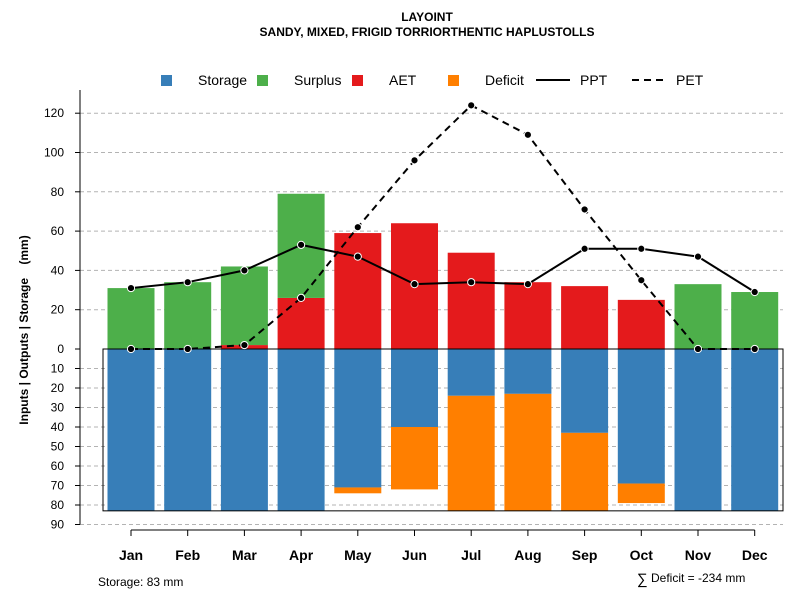 The width and height of the screenshot is (800, 600). Describe the element at coordinates (58, 486) in the screenshot. I see `y-tick-label-bottom-70: 70` at that location.